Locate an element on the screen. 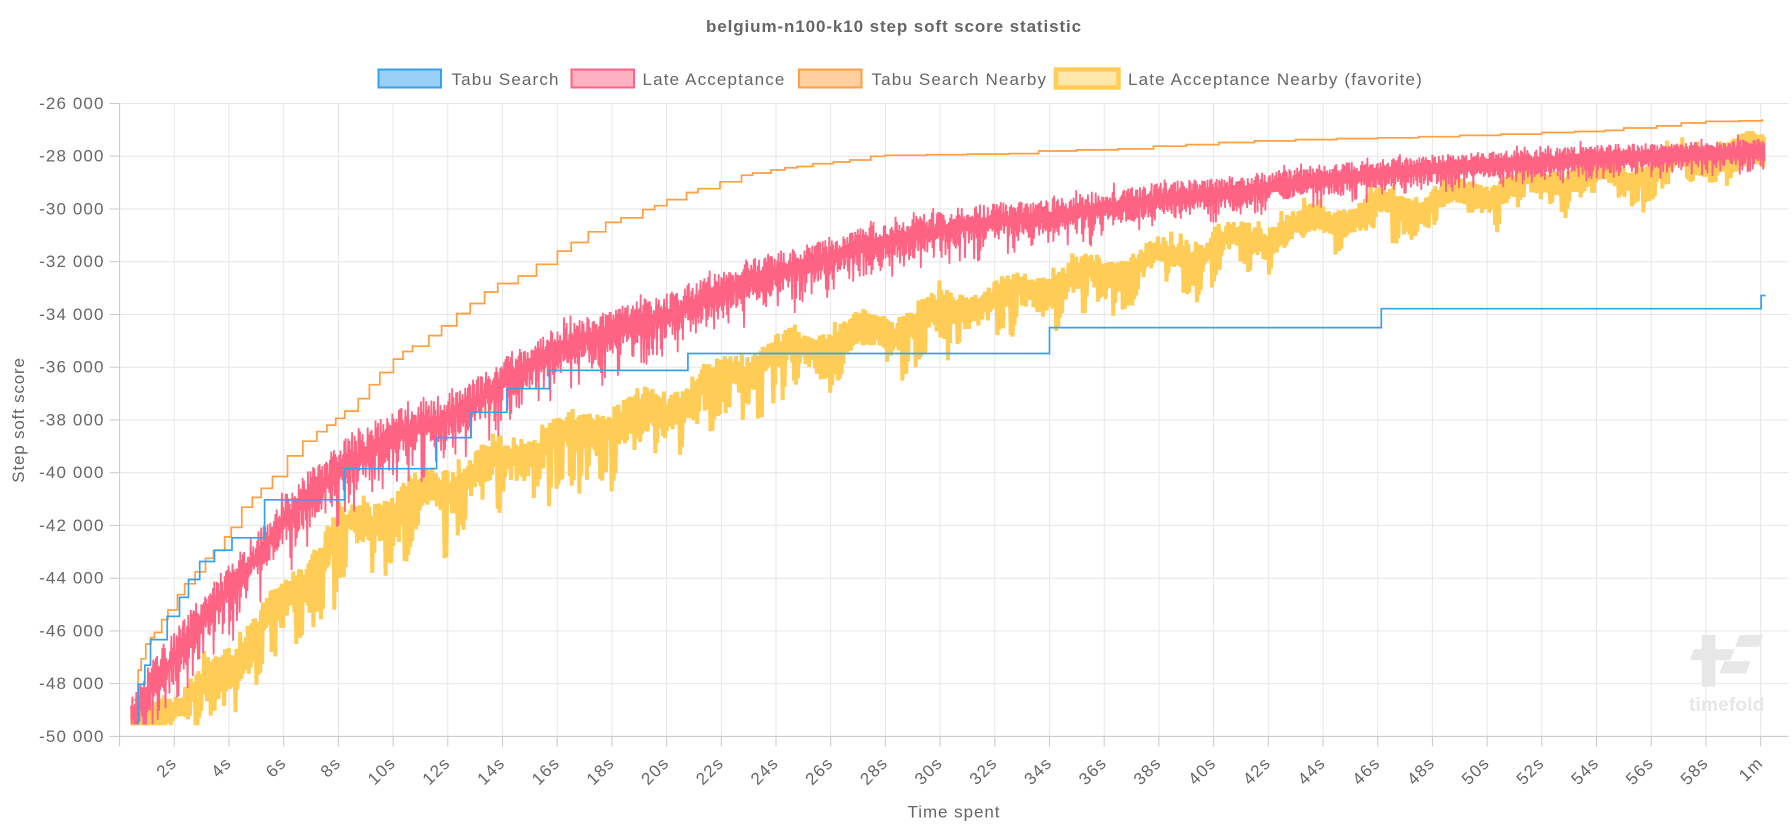  svg-text: -48 000 is located at coordinates (71, 683).